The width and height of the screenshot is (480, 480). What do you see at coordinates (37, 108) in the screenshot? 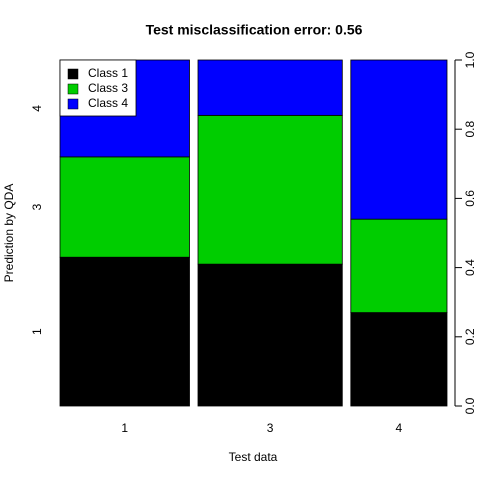
I see `y-tick-label: 4` at bounding box center [37, 108].